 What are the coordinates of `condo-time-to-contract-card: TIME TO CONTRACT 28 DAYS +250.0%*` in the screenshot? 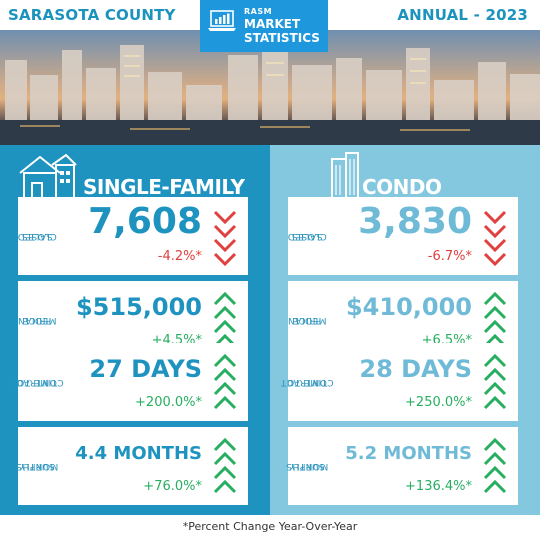 It's located at (399, 382).